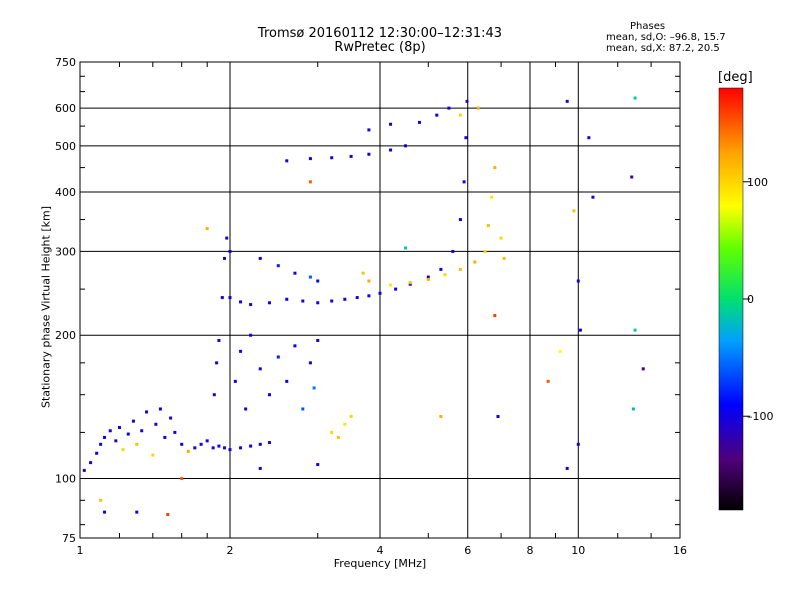 The height and width of the screenshot is (600, 800). I want to click on colorbar-tick-label: –100, so click(760, 416).